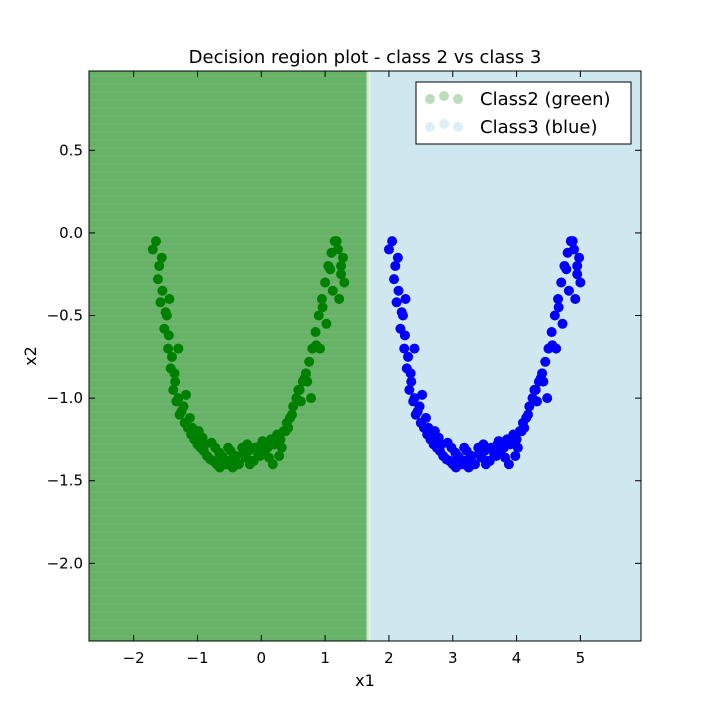  I want to click on x-tick-label: −1, so click(197, 658).